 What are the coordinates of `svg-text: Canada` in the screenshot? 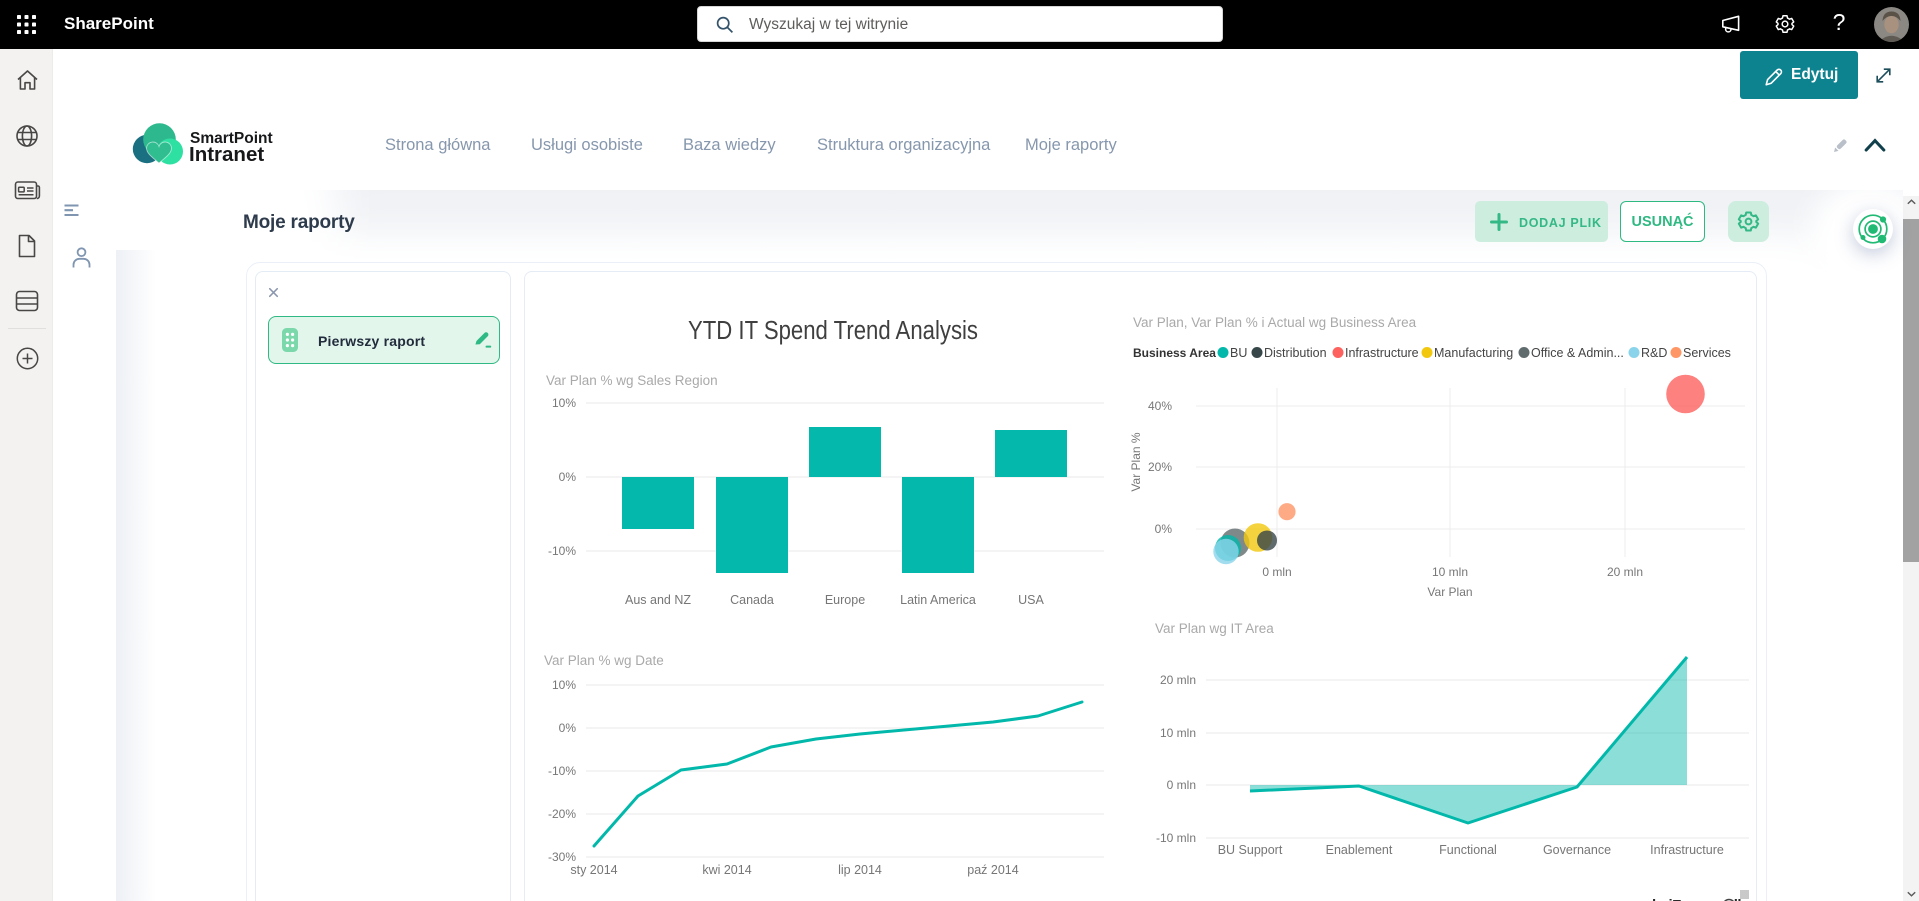 It's located at (752, 600).